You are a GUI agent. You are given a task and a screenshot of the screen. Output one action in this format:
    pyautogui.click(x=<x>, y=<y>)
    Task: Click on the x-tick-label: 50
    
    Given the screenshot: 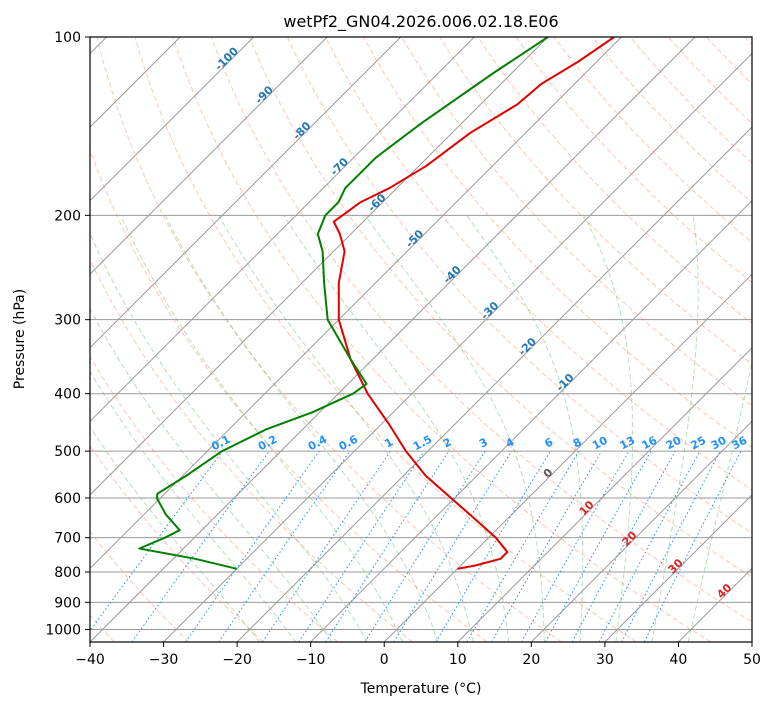 What is the action you would take?
    pyautogui.click(x=752, y=660)
    